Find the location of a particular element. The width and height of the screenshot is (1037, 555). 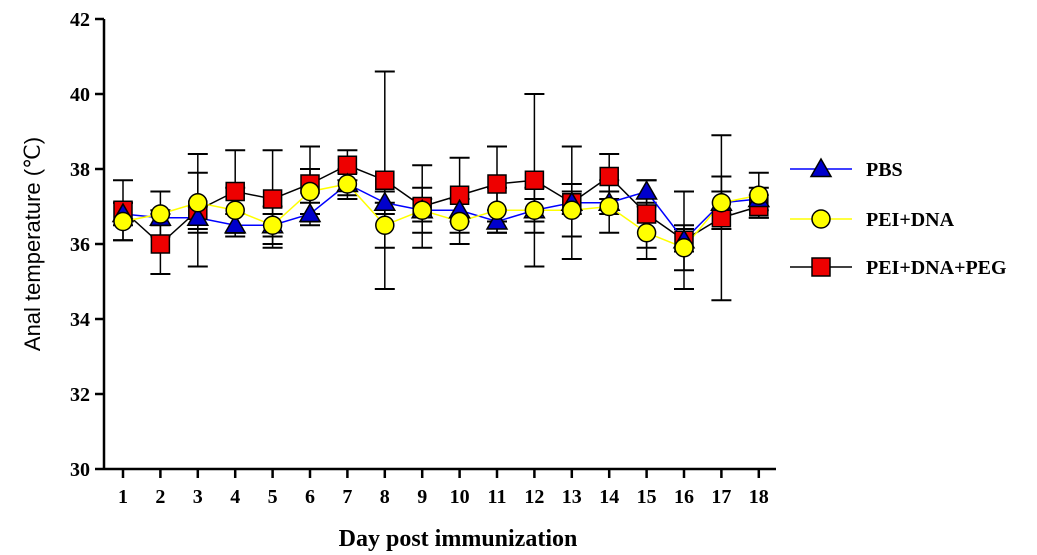

y-tick-label: 38 is located at coordinates (80, 170).